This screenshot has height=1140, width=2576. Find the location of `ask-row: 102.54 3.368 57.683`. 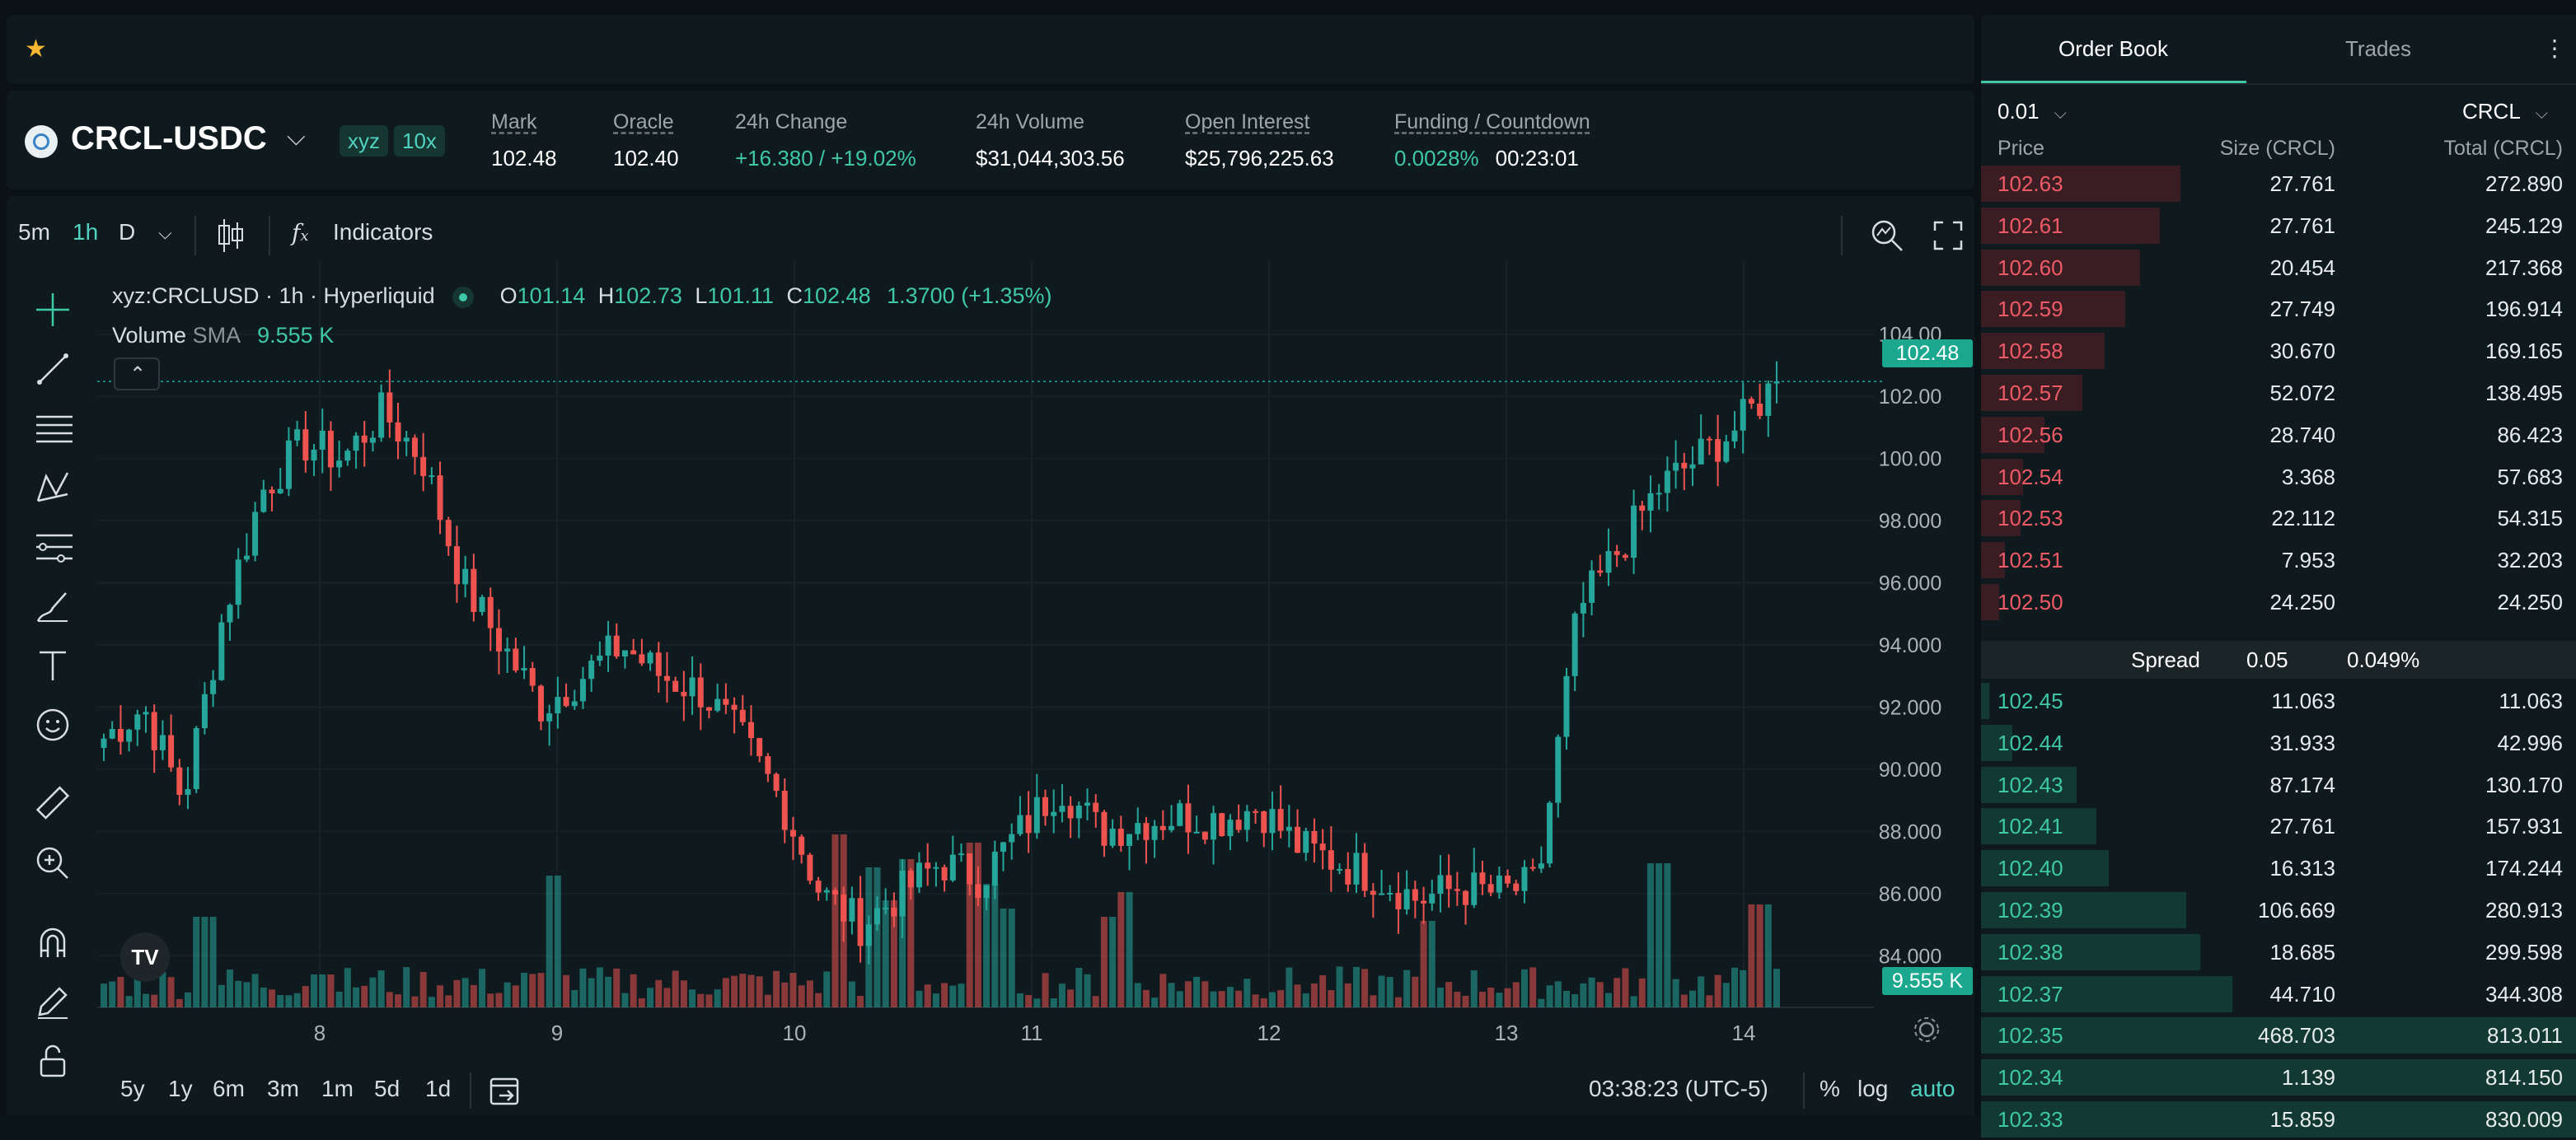

ask-row: 102.54 3.368 57.683 is located at coordinates (2278, 477).